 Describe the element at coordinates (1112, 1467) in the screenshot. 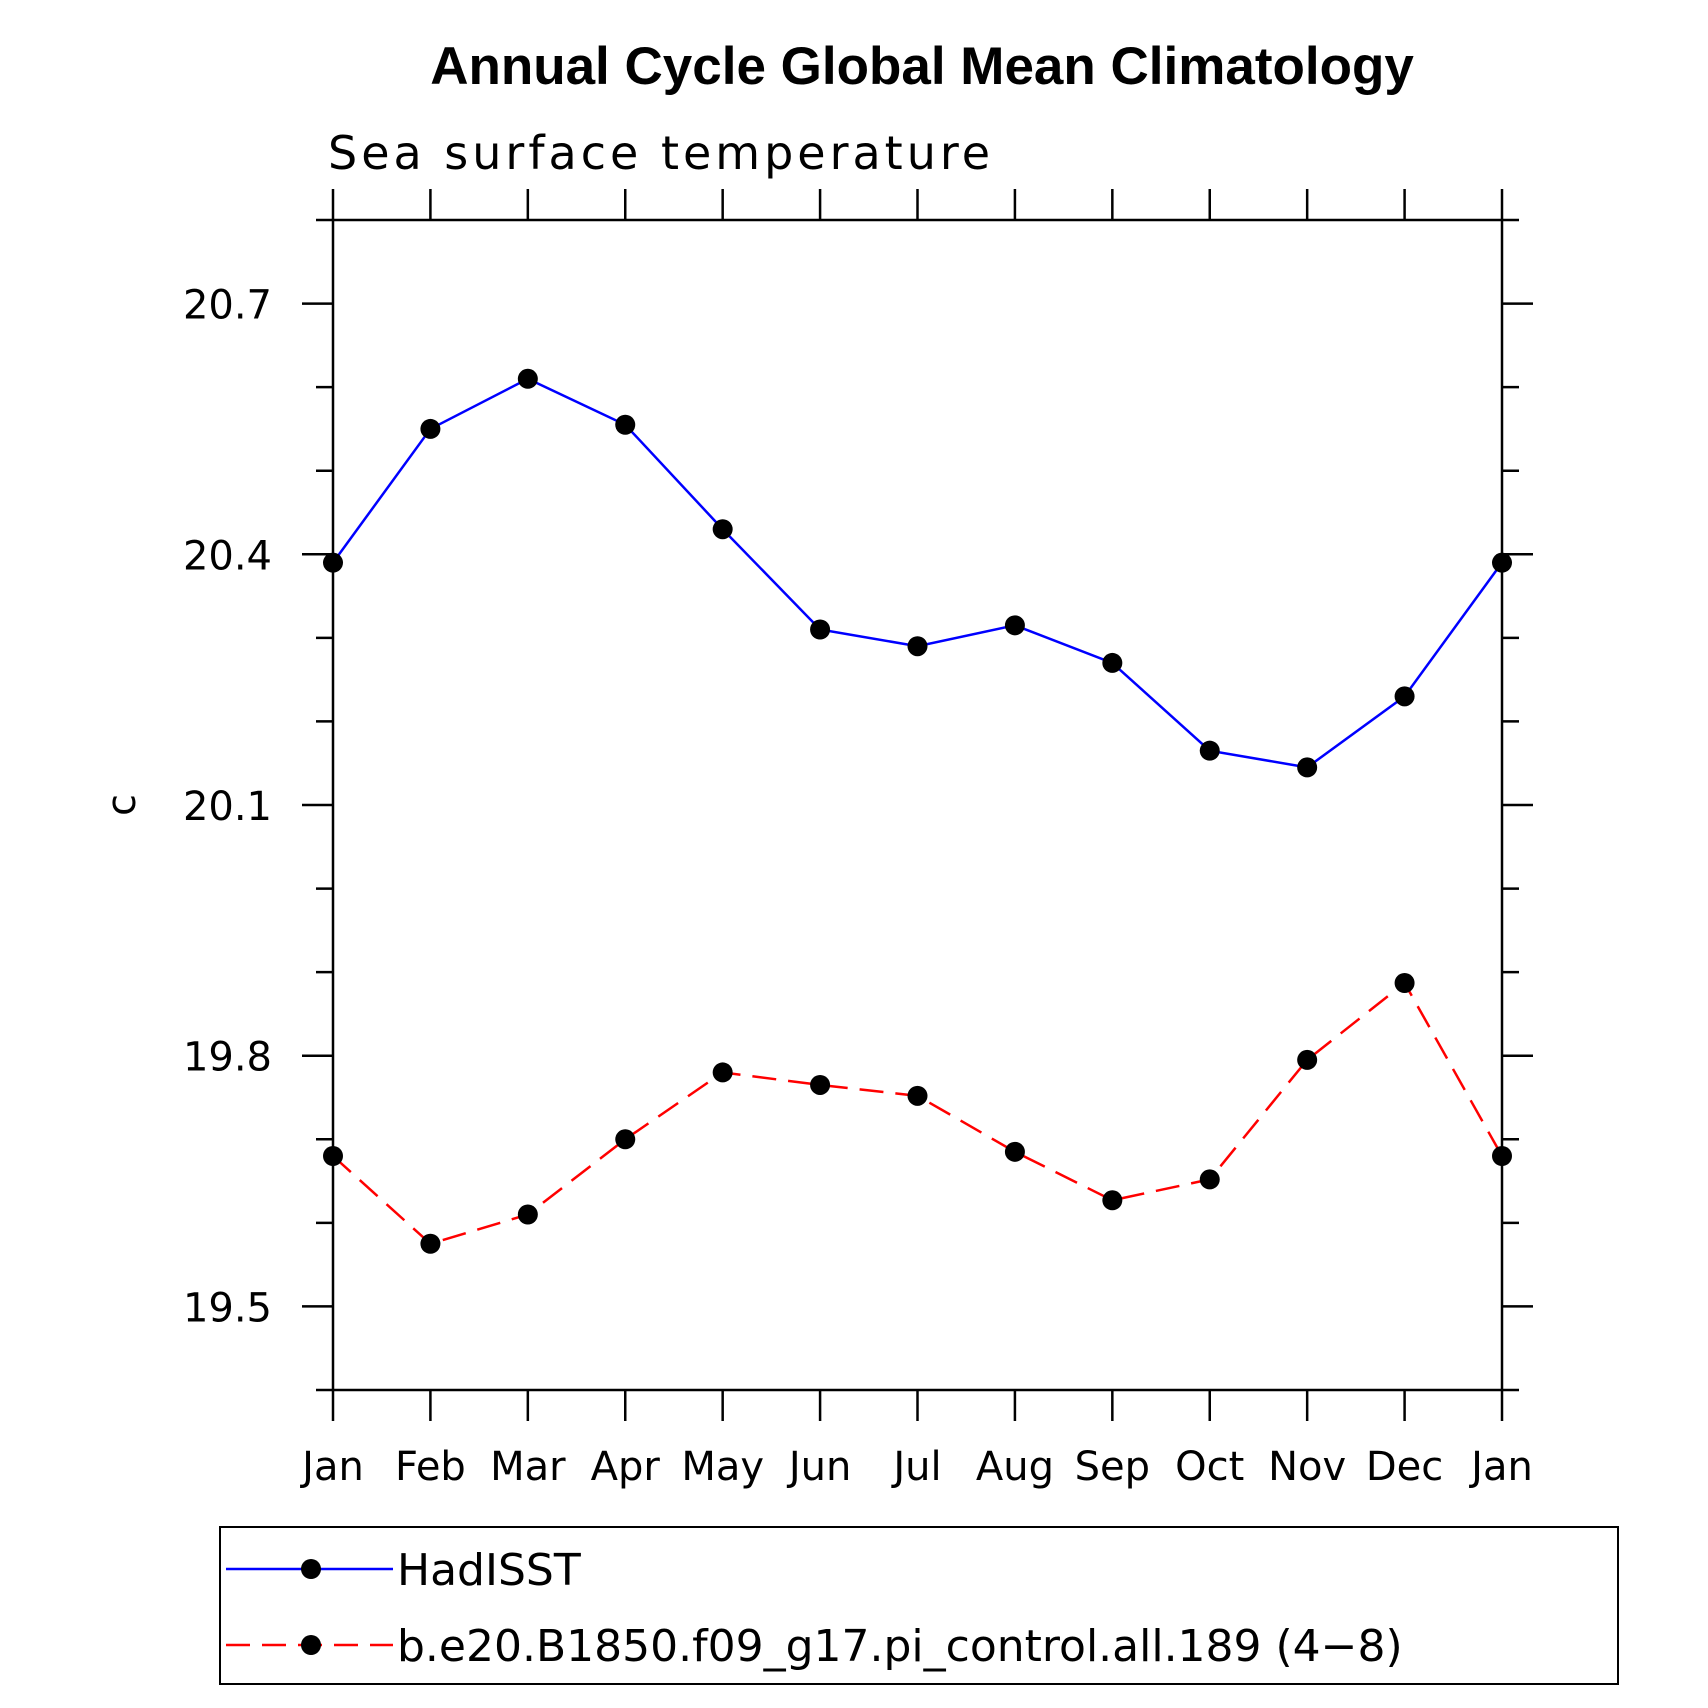

I see `x-tick-label: Sep` at that location.